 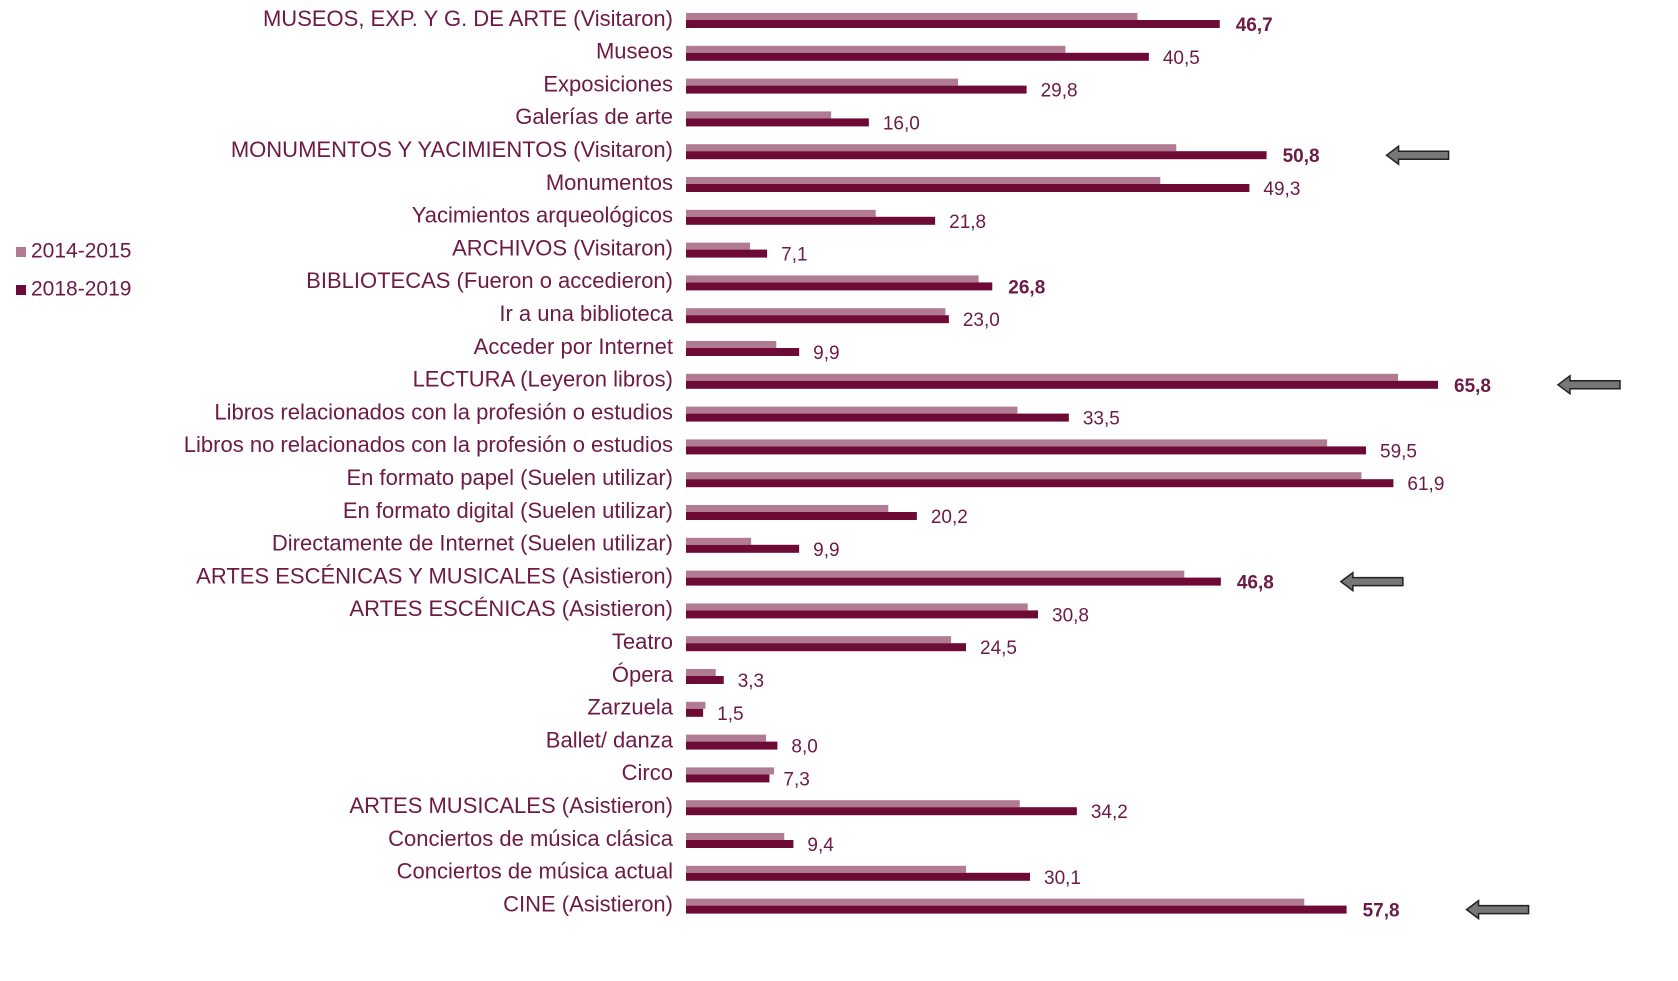 What do you see at coordinates (489, 280) in the screenshot?
I see `category-label: BIBLIOTECAS (Fueron o accedieron)` at bounding box center [489, 280].